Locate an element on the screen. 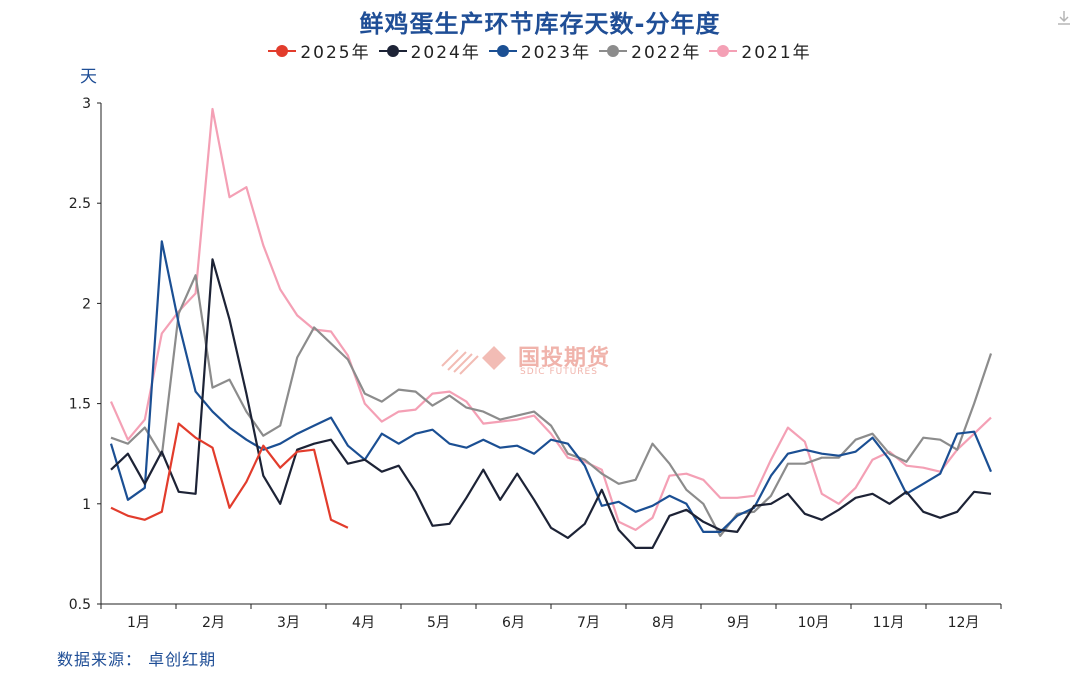 The height and width of the screenshot is (675, 1080). legend-label: 2025年 is located at coordinates (335, 53).